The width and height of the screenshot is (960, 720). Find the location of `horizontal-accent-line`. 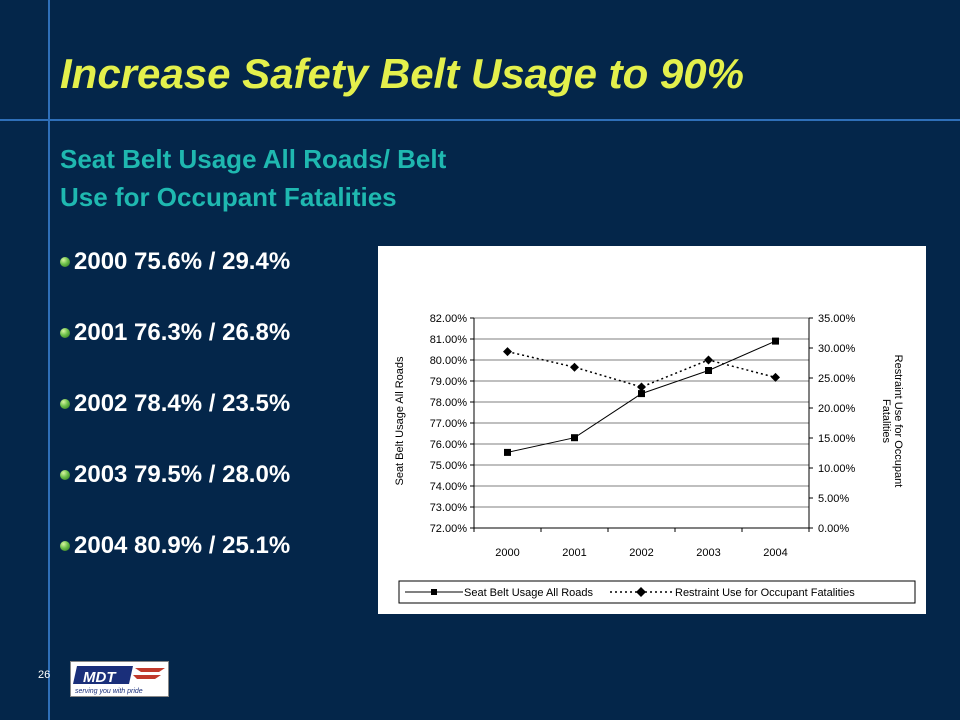

horizontal-accent-line is located at coordinates (480, 120).